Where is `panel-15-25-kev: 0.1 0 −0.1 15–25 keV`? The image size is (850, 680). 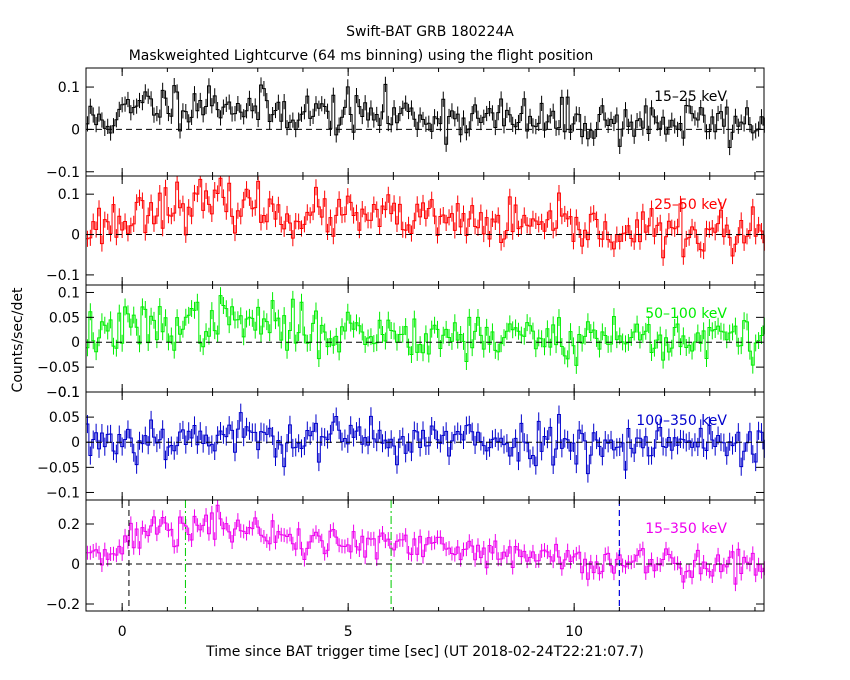
panel-15-25-kev: 0.1 0 −0.1 15–25 keV is located at coordinates (405, 124).